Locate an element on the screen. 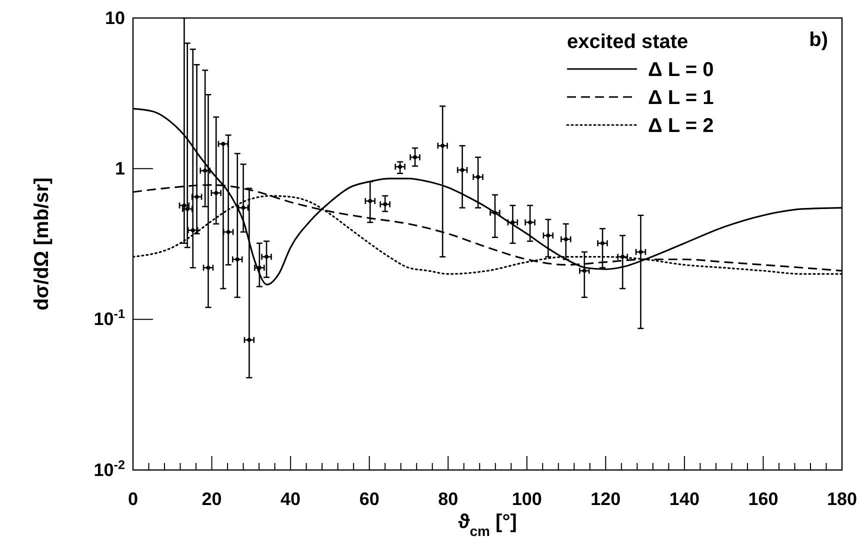 The height and width of the screenshot is (554, 866). x-tick-label: 40 is located at coordinates (290, 498).